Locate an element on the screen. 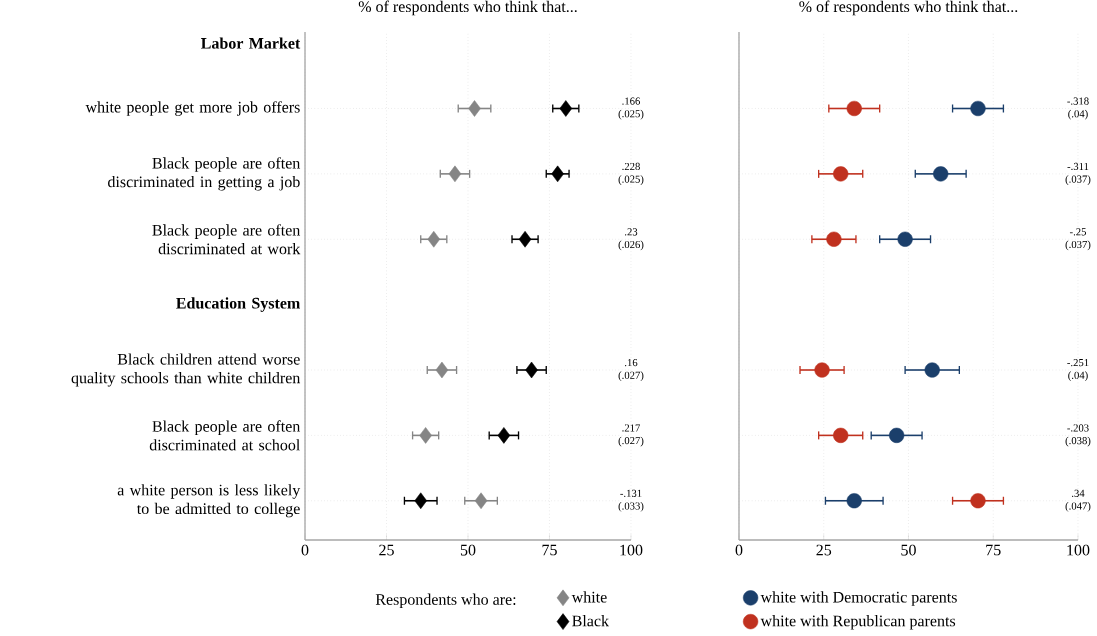 The height and width of the screenshot is (636, 1097). y-tick-label: Black people are often discriminated at work is located at coordinates (226, 239).